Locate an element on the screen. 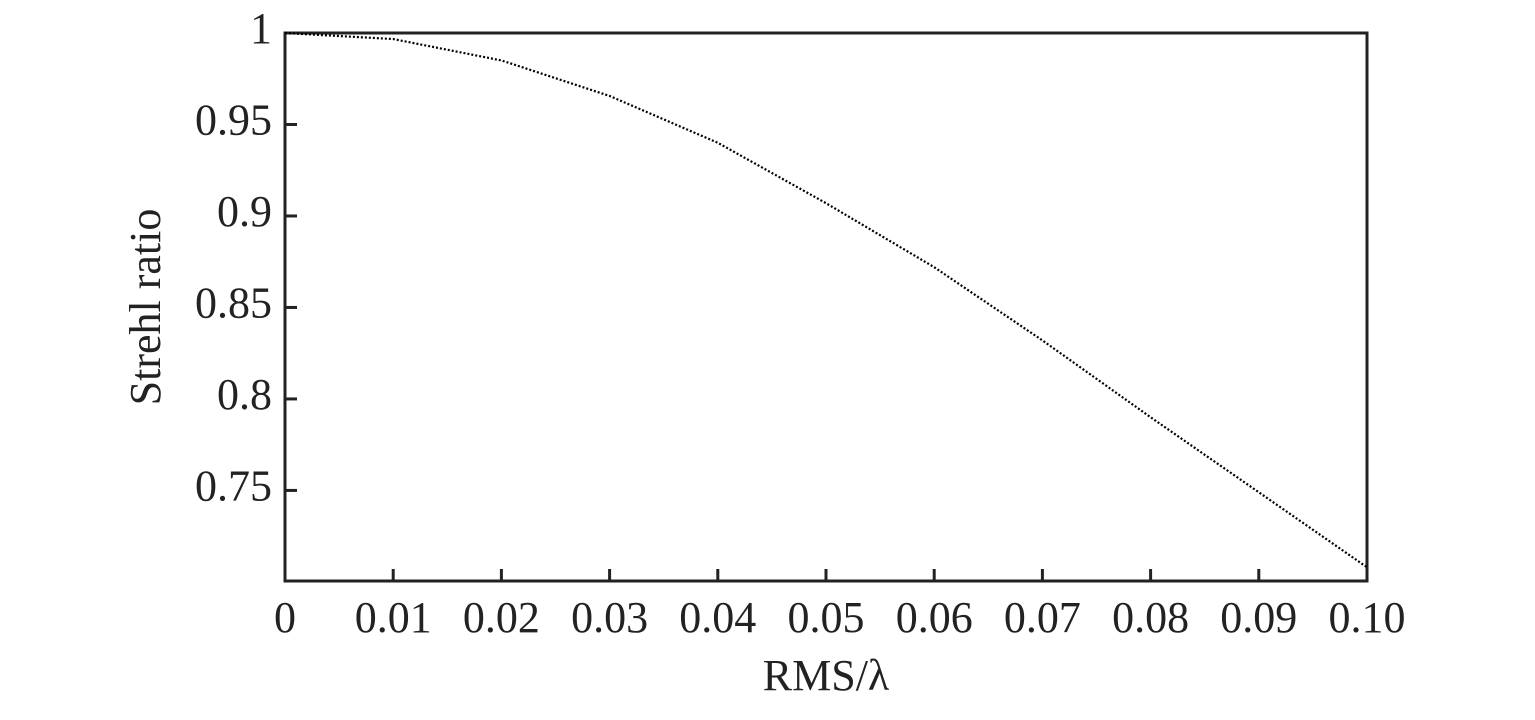 The width and height of the screenshot is (1535, 720). y-tick-label: 0.75 is located at coordinates (233, 486).